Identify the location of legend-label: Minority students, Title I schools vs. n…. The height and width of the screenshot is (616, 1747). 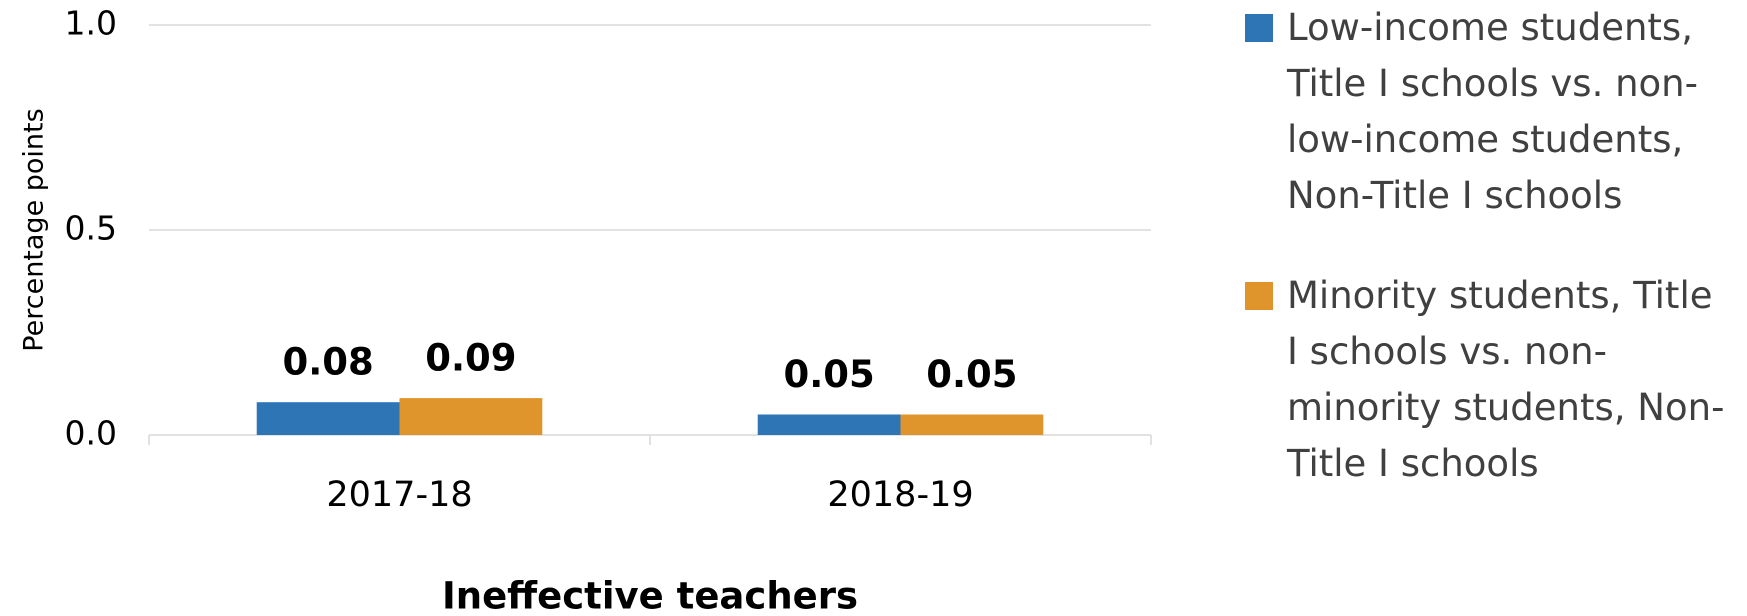
(1506, 379).